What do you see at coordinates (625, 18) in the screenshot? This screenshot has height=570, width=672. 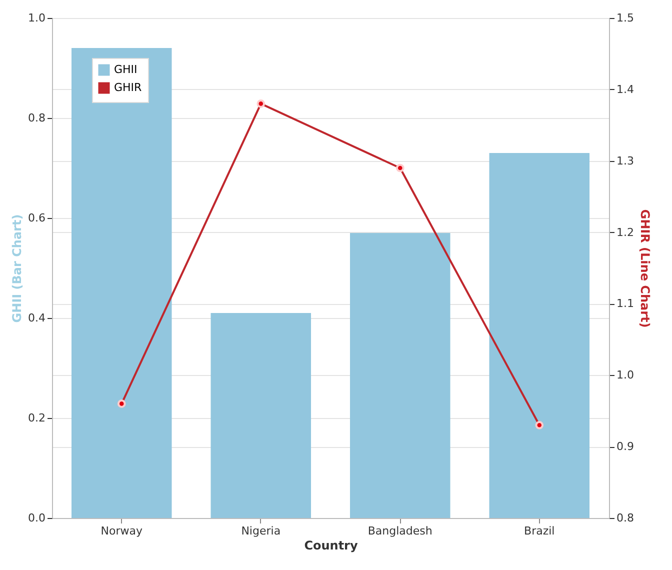 I see `y2-tick-label: 1.5` at bounding box center [625, 18].